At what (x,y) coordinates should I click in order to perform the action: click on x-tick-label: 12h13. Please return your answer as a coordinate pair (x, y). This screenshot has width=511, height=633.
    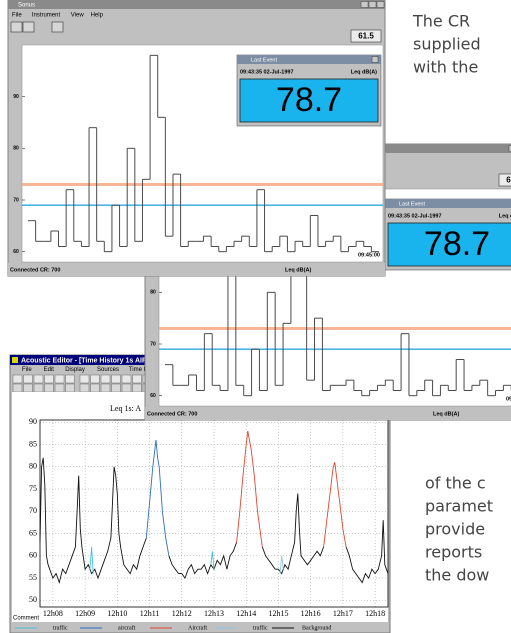
    Looking at the image, I should click on (214, 613).